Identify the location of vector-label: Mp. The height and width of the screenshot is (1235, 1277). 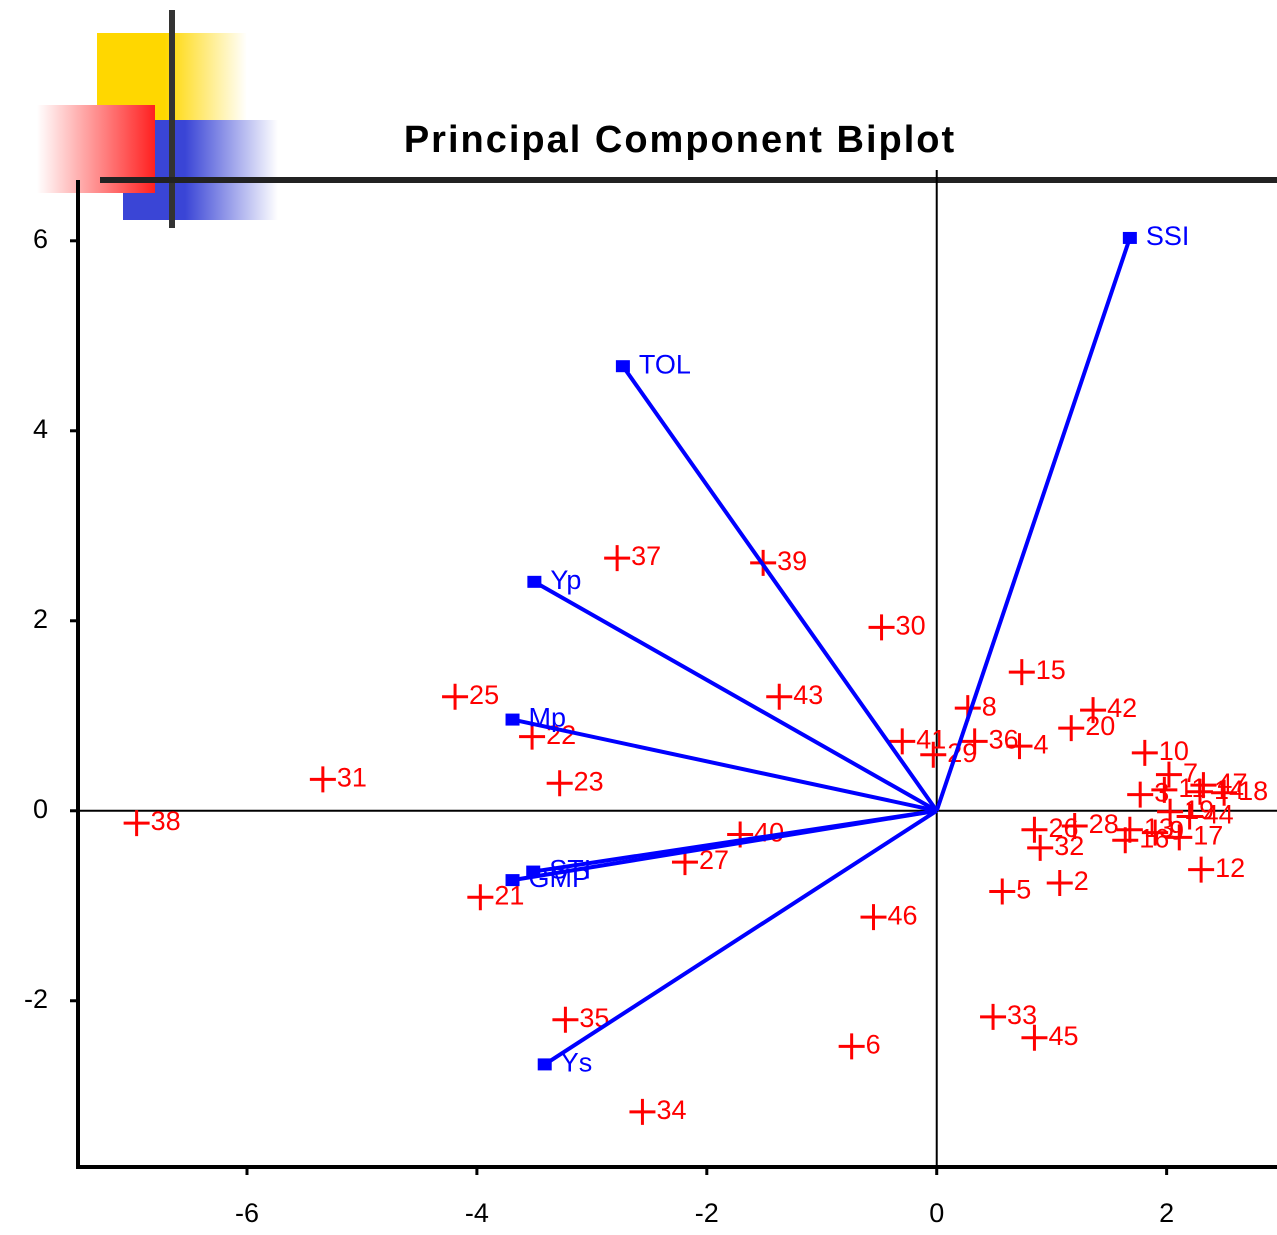
(548, 718).